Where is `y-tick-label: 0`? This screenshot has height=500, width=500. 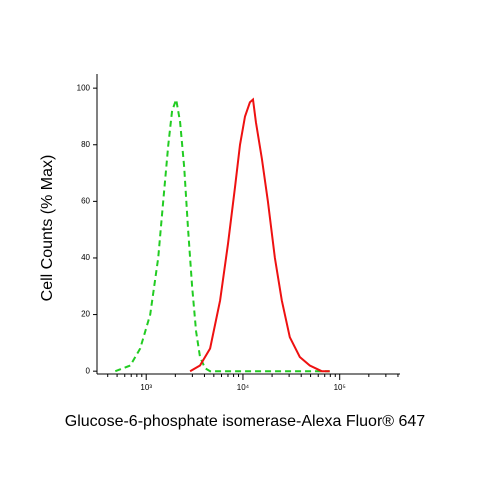
y-tick-label: 0 is located at coordinates (88, 370).